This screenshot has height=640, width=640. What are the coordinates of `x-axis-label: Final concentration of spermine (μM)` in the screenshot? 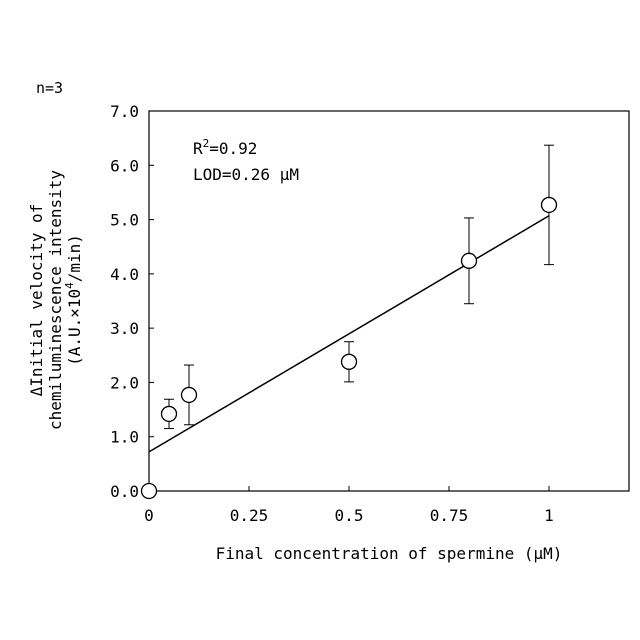 It's located at (389, 553).